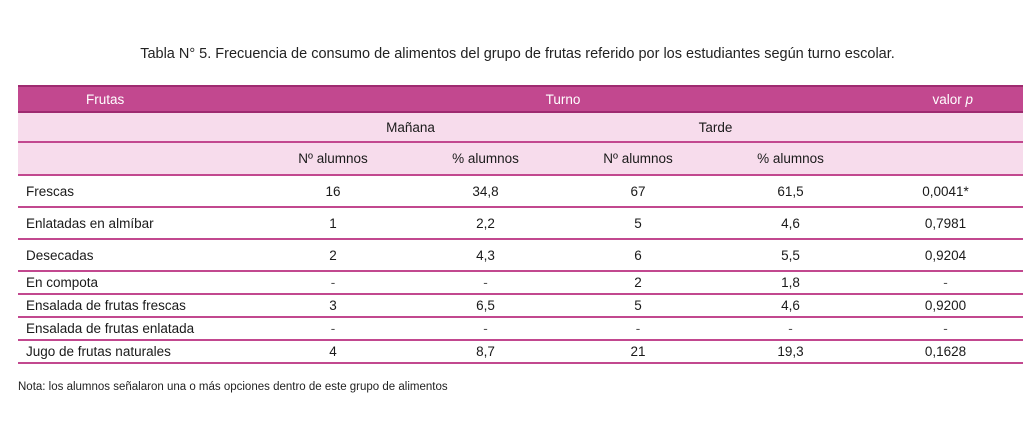  I want to click on cell-manana-pct: 2,2, so click(485, 223).